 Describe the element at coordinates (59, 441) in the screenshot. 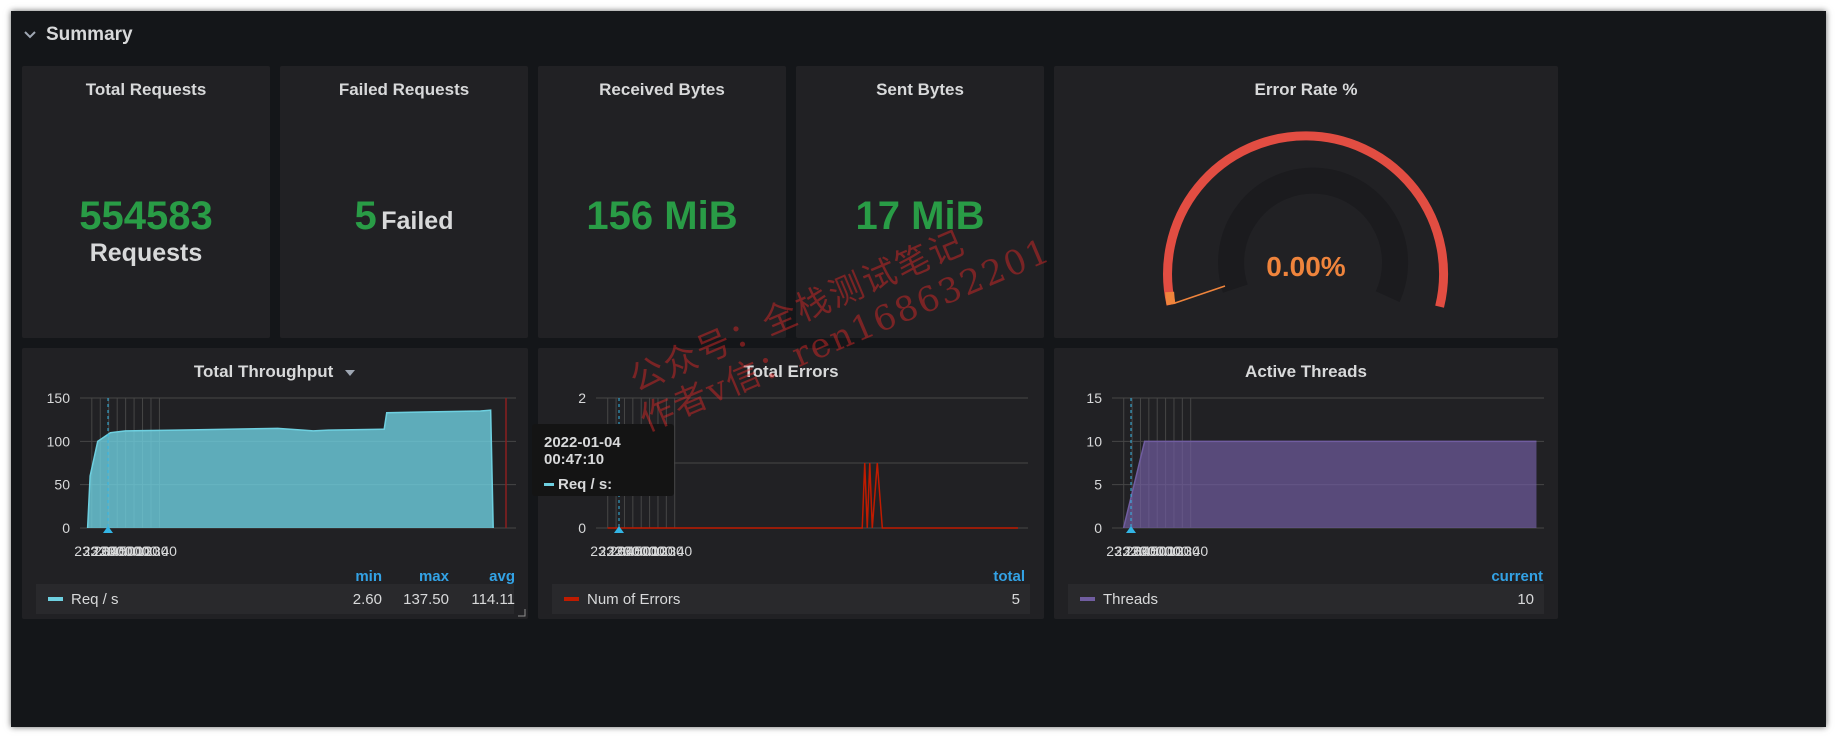

I see `y-tick-label: 100` at that location.